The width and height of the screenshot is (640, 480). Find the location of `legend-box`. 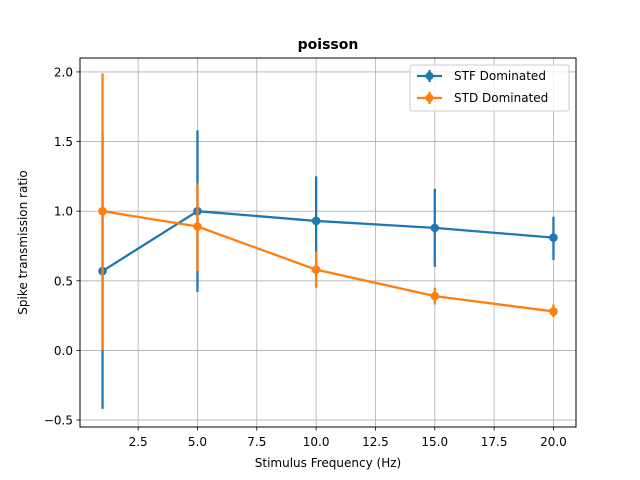

legend-box is located at coordinates (489, 88).